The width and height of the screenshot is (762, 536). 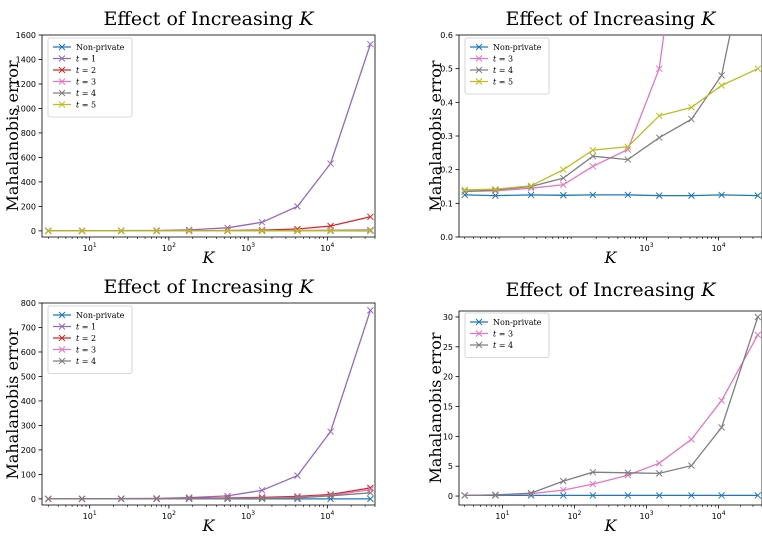 I want to click on plot-frame, so click(x=610, y=408).